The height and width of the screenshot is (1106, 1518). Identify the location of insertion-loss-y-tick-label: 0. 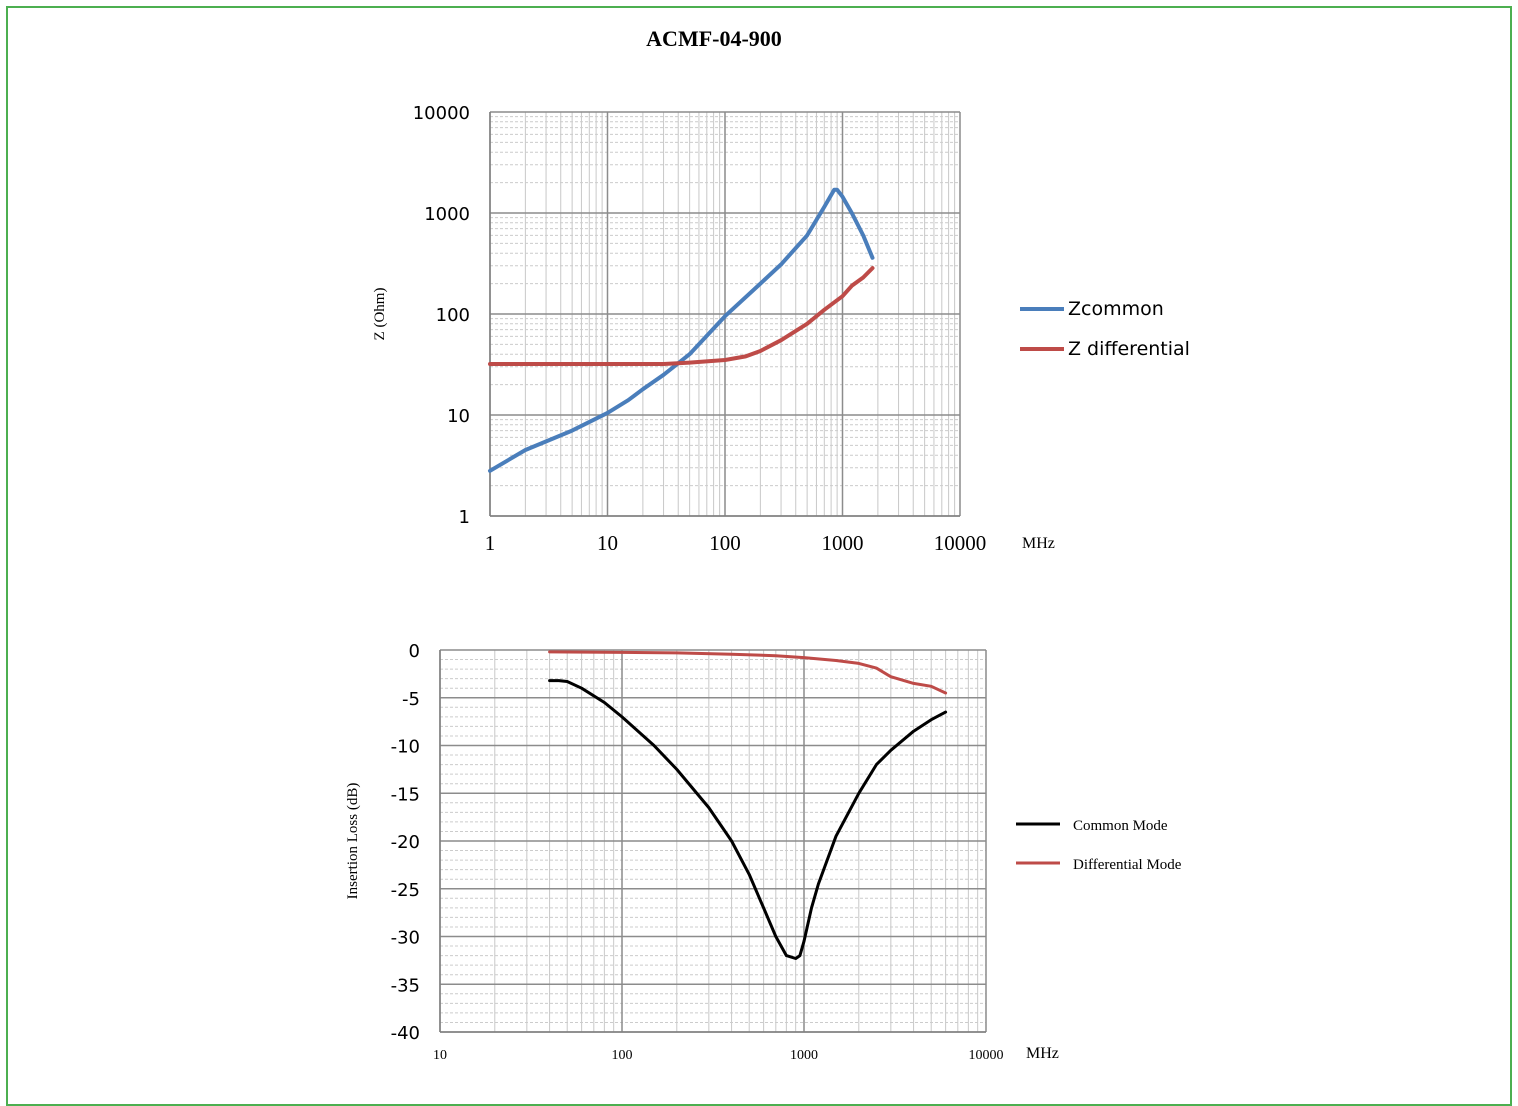
(414, 651).